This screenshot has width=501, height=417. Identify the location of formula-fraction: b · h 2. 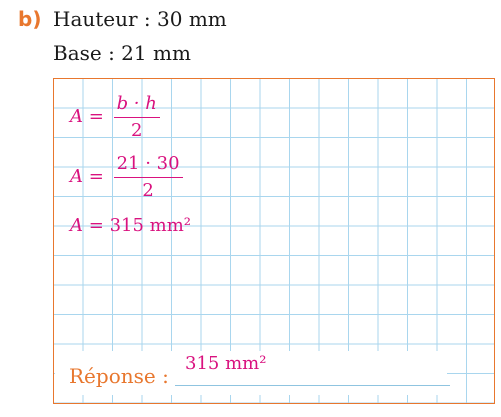
(136, 117).